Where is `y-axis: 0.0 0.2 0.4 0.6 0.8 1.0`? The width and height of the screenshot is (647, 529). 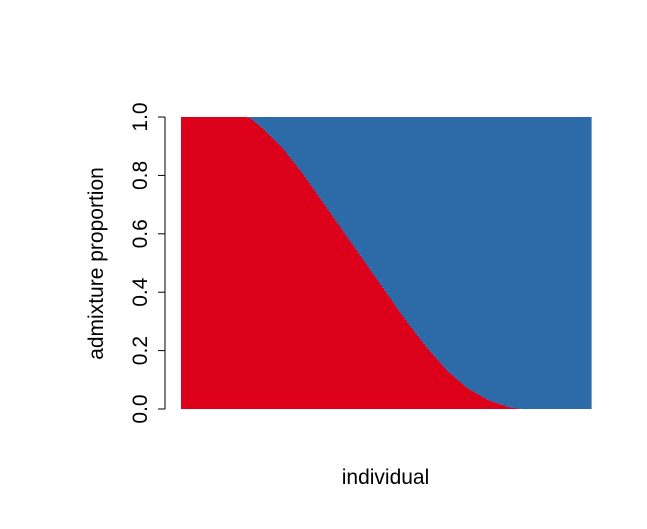 y-axis: 0.0 0.2 0.4 0.6 0.8 1.0 is located at coordinates (147, 263).